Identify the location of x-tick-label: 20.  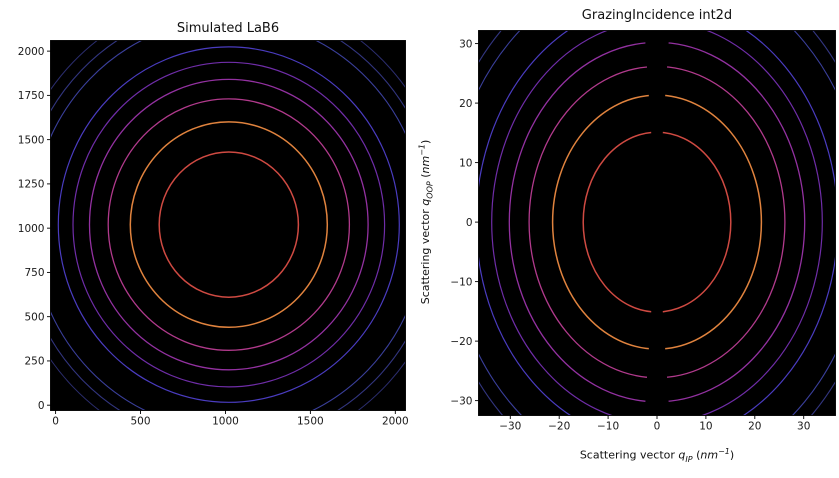
(754, 427).